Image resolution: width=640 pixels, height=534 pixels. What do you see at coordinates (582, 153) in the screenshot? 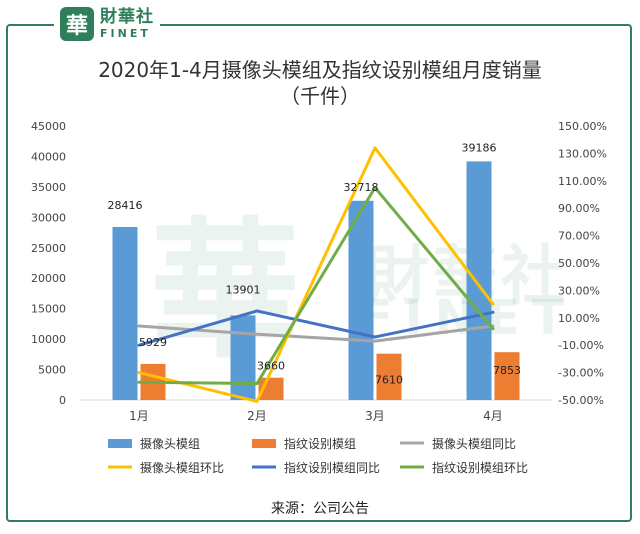
I see `y-right-tick-label: 130.00%` at bounding box center [582, 153].